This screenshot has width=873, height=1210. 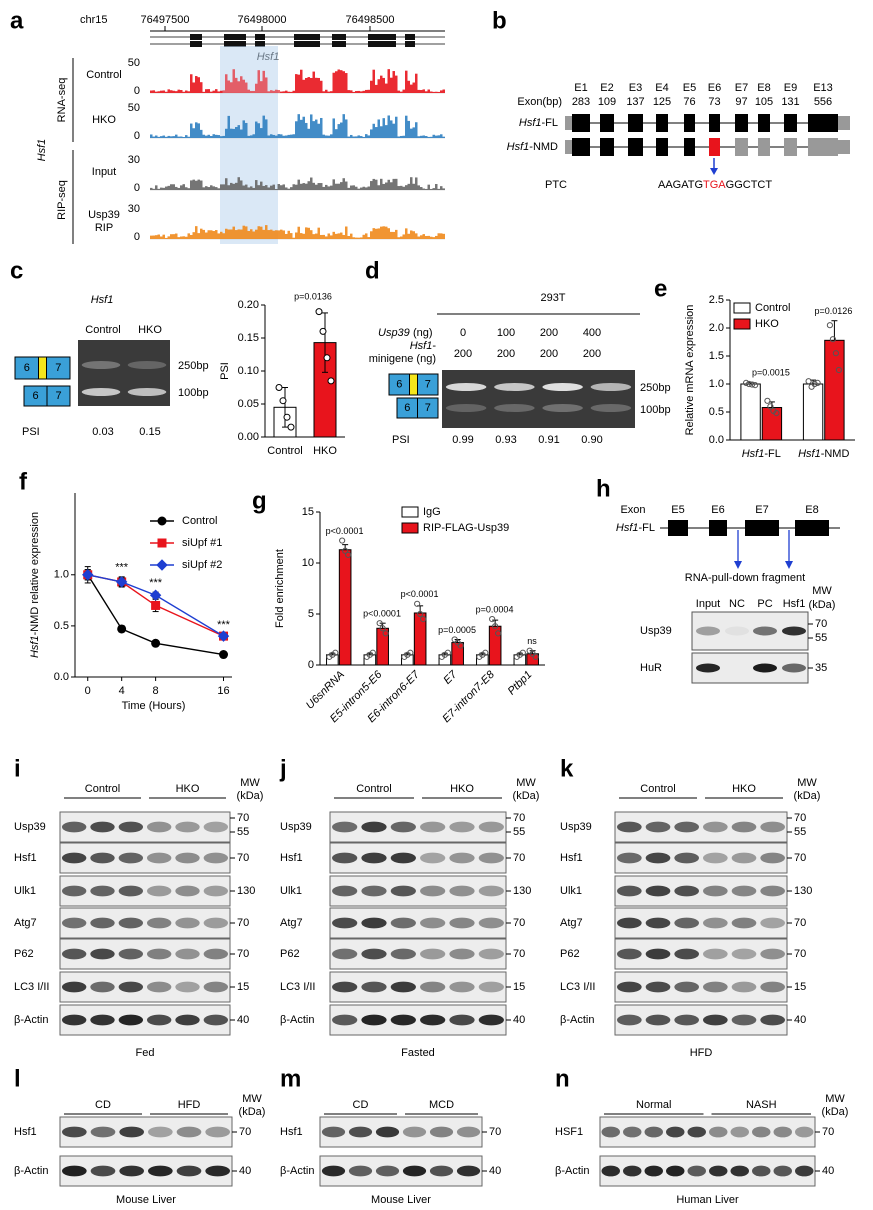 What do you see at coordinates (662, 102) in the screenshot?
I see `exon-length: 125` at bounding box center [662, 102].